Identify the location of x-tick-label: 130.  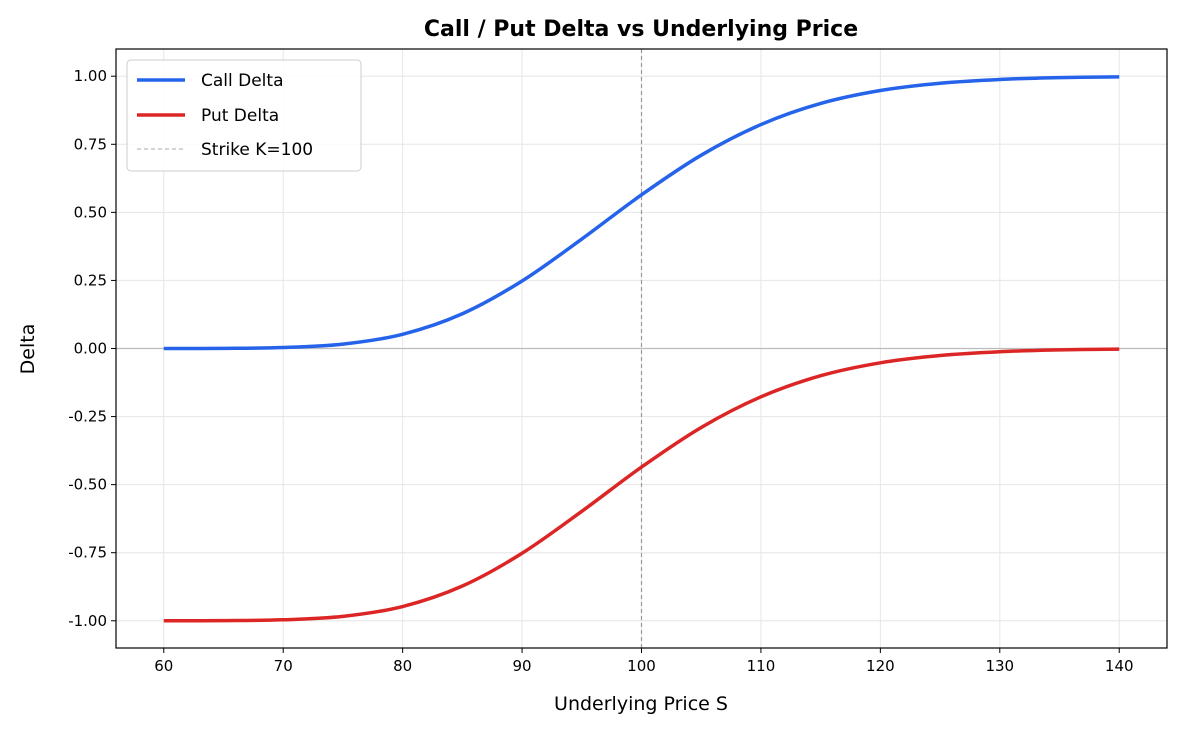
(999, 666).